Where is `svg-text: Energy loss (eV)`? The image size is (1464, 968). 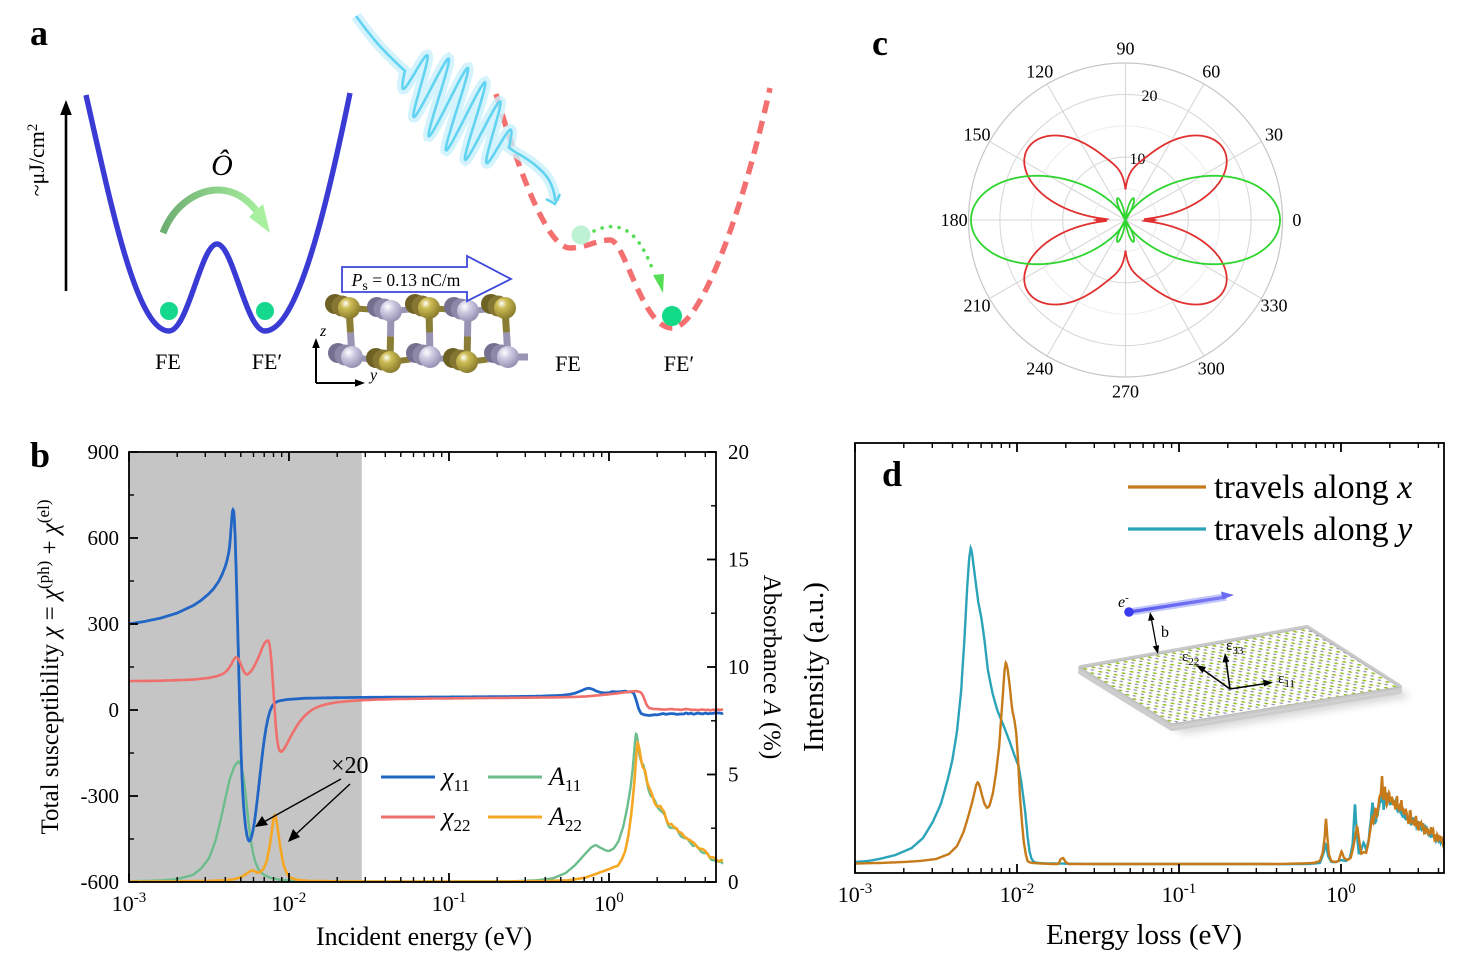
svg-text: Energy loss (eV) is located at coordinates (1144, 935).